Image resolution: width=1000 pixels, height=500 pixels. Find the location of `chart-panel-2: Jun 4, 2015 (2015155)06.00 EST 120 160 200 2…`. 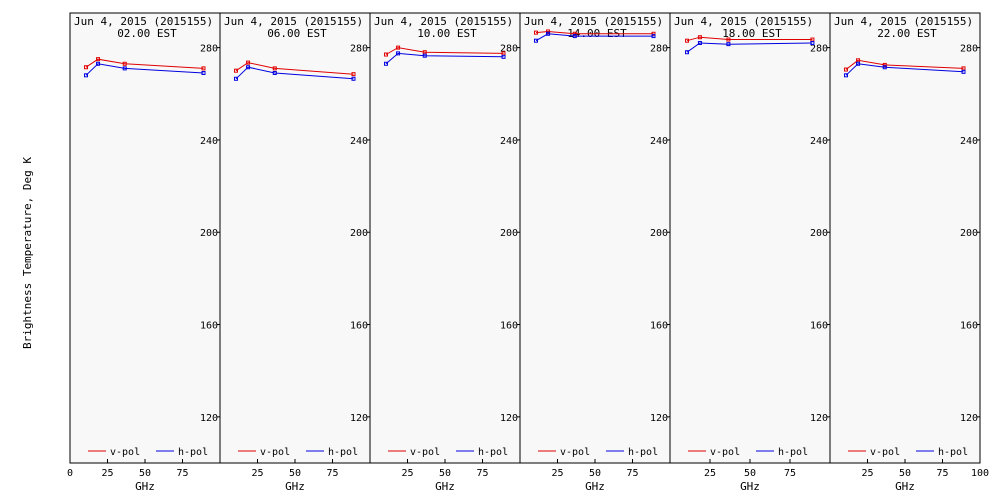

chart-panel-2: Jun 4, 2015 (2015155)06.00 EST 120 160 200 2… is located at coordinates (295, 252).